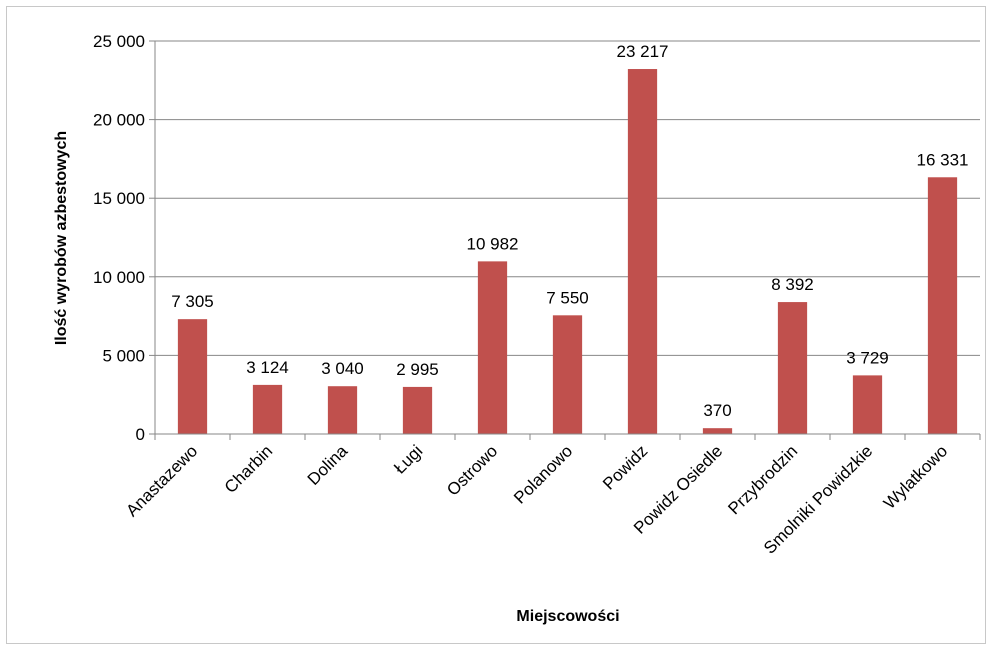 The image size is (994, 652). What do you see at coordinates (643, 51) in the screenshot?
I see `data-label: 23 217` at bounding box center [643, 51].